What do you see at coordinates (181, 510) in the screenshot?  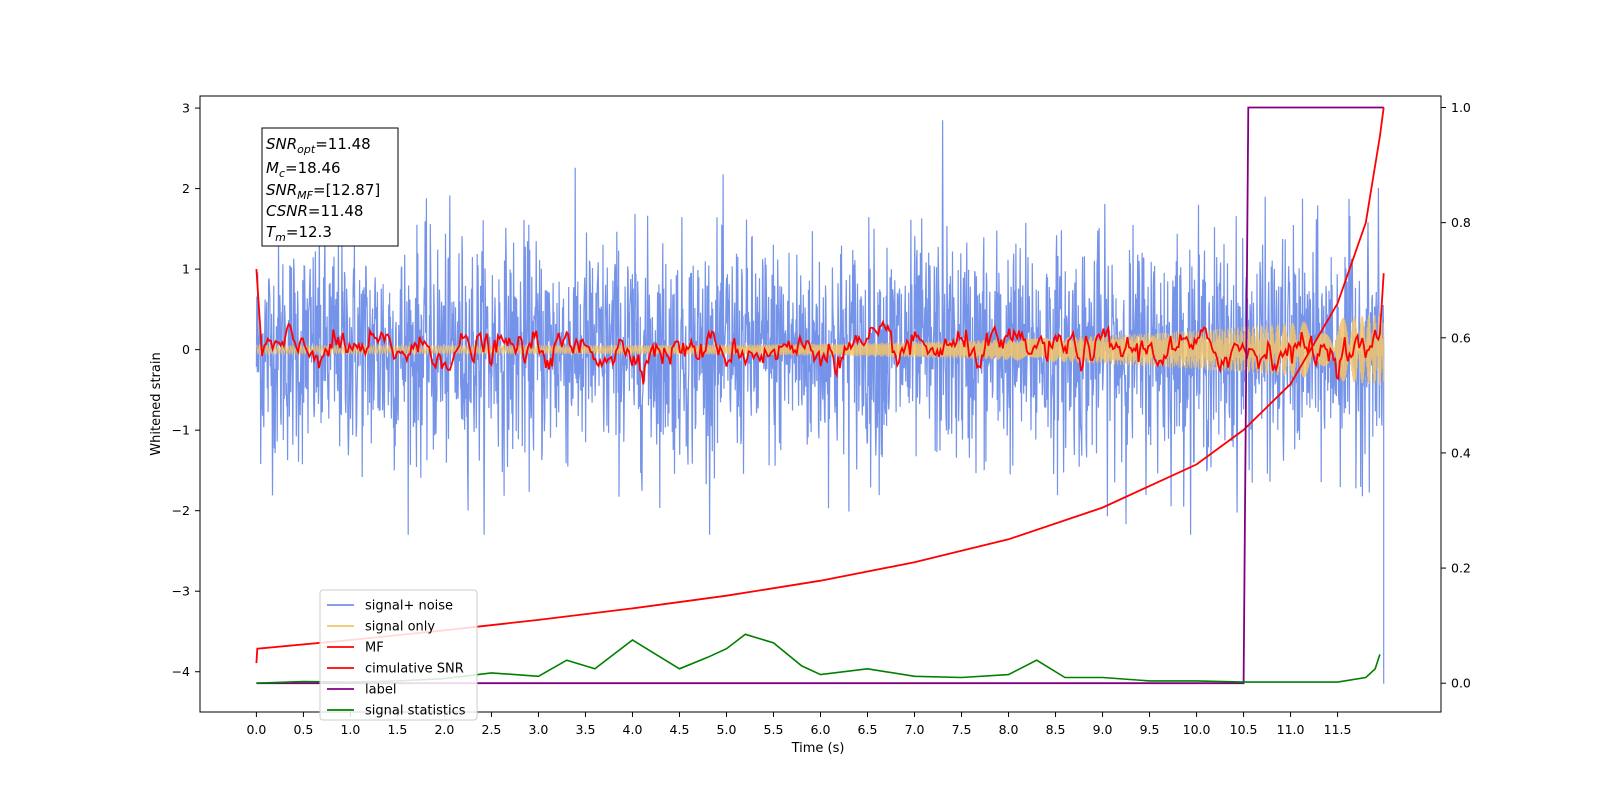 I see `y-tick-left-label: −2` at bounding box center [181, 510].